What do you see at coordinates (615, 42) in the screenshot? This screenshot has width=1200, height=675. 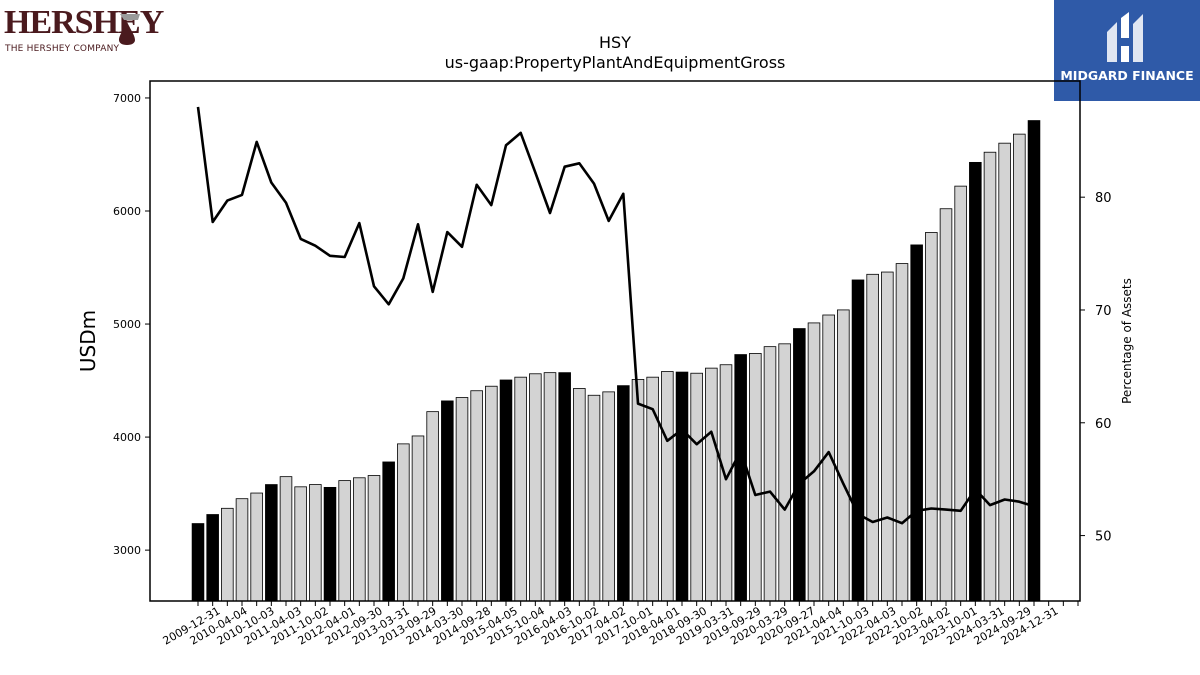 I see `chart-title: HSY` at bounding box center [615, 42].